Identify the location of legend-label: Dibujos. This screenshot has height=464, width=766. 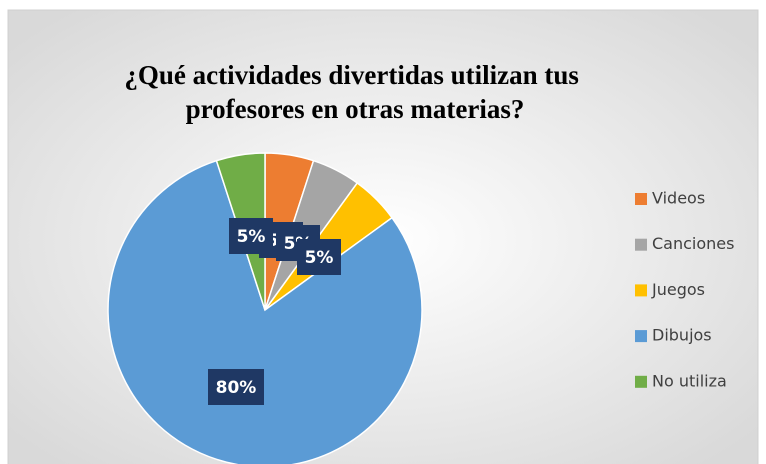
(682, 335).